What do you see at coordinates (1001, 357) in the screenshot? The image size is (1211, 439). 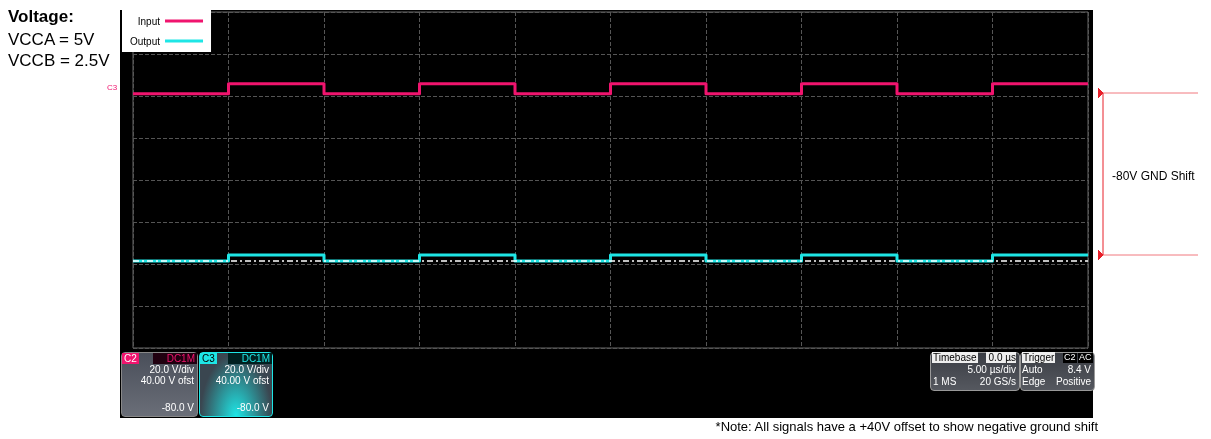 I see `text: 0.0 µs` at bounding box center [1001, 357].